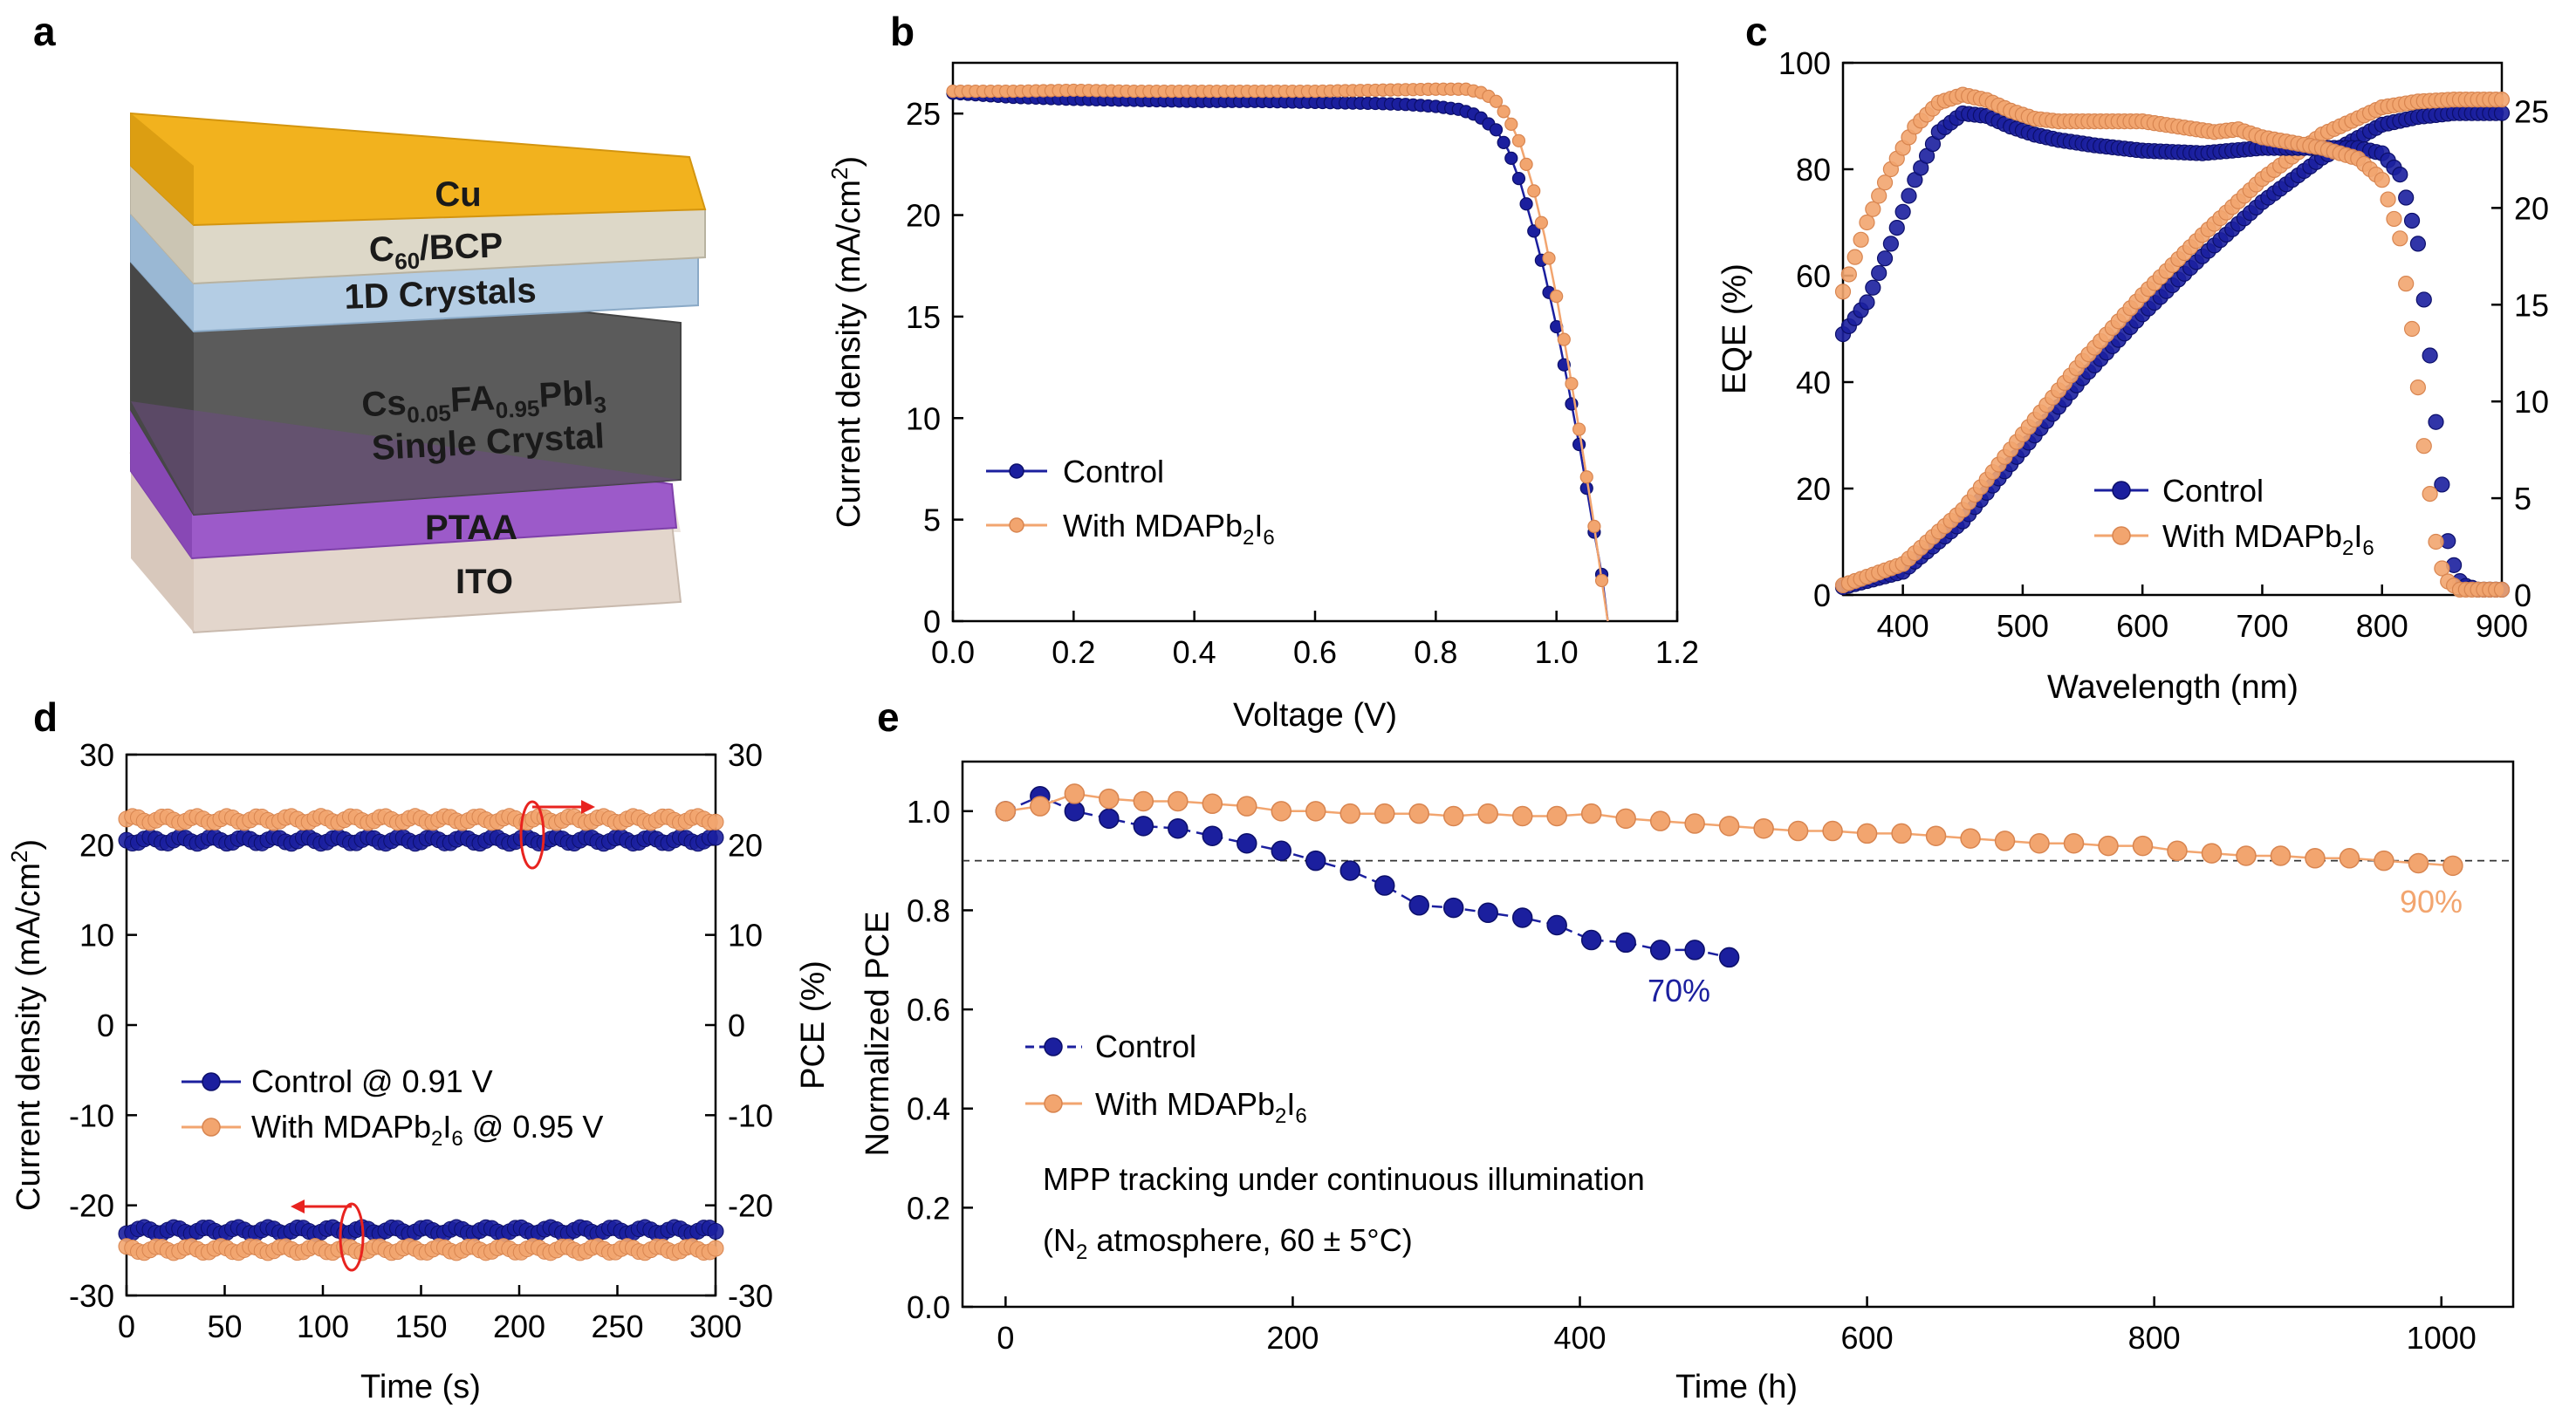  Describe the element at coordinates (1228, 1243) in the screenshot. I see `annotation-mpp-line2: (N2 atmosphere, 60 ± 5°C)` at that location.